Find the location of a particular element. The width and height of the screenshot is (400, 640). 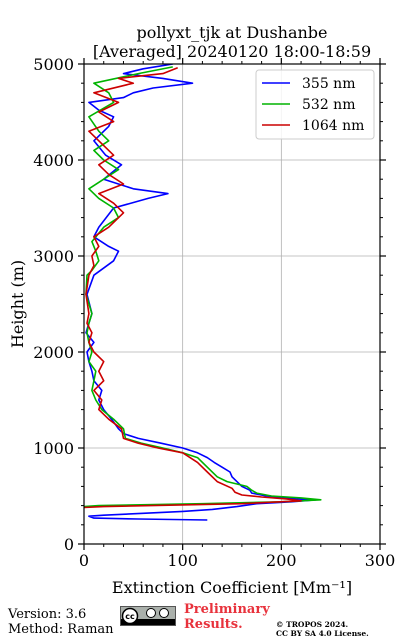

cc-by-sa-icon: cc is located at coordinates (148, 616).